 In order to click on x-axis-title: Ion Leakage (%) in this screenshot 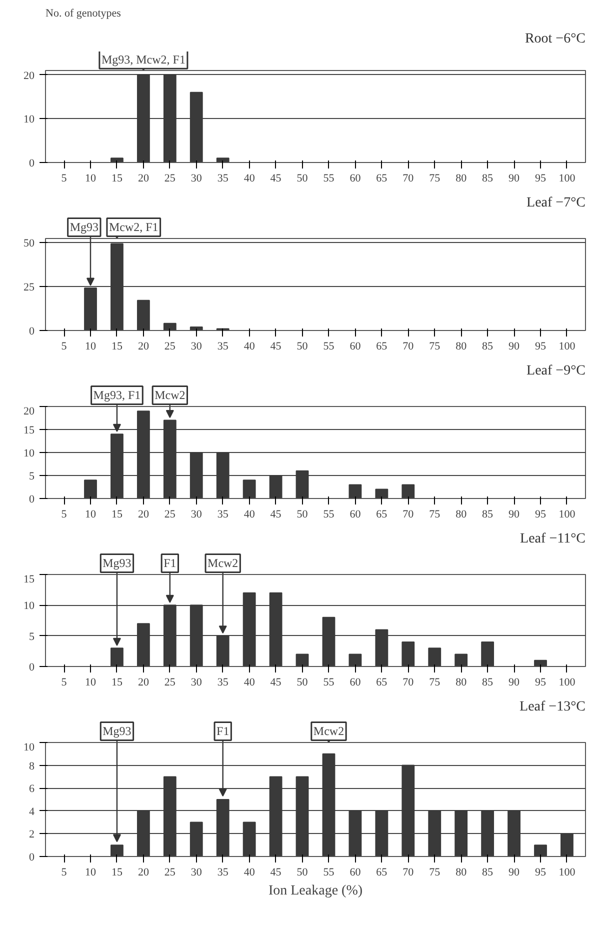, I will do `click(315, 891)`.